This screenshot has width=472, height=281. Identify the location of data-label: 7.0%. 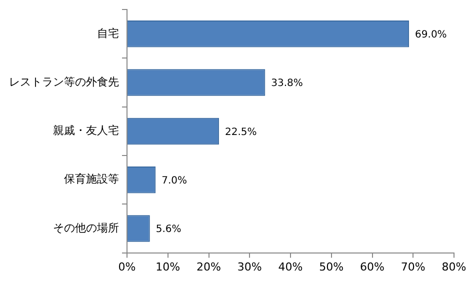
(175, 180).